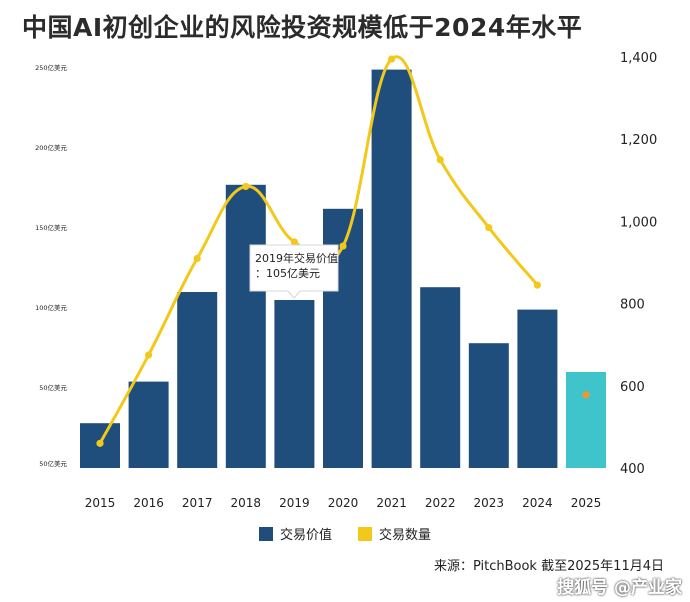 Image resolution: width=690 pixels, height=602 pixels. I want to click on bar-2019, so click(294, 384).